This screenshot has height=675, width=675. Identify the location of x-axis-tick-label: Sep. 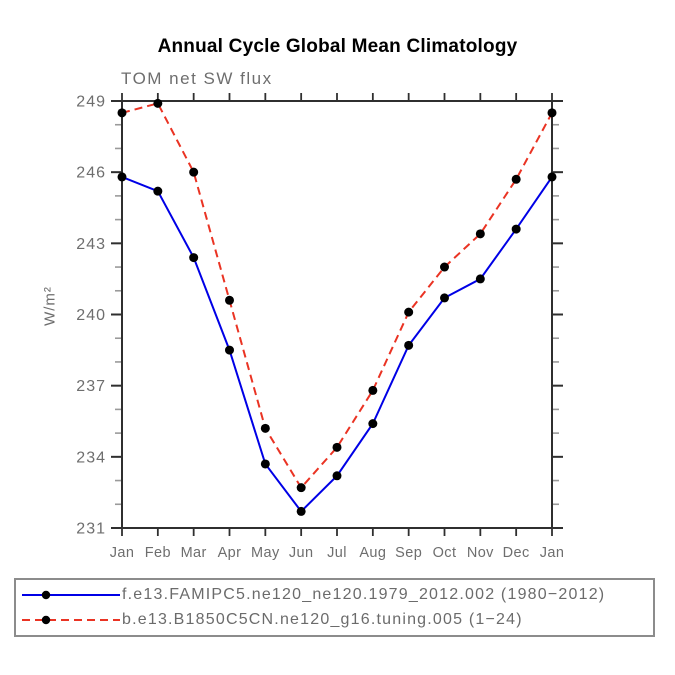
(408, 553).